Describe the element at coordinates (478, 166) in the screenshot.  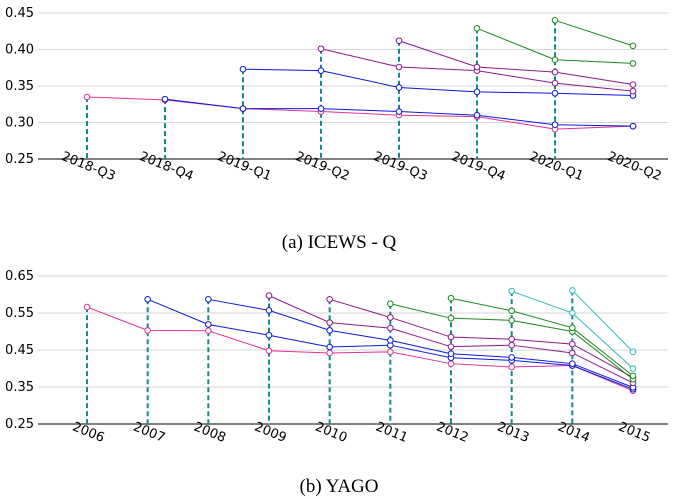
I see `x-tick-label: 2019-Q4` at that location.